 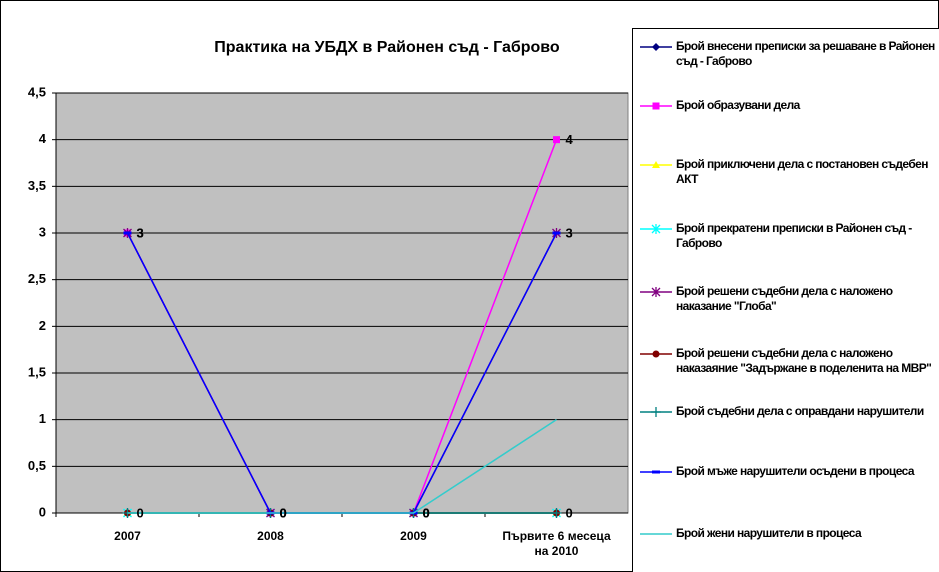 I want to click on series-line, so click(x=342, y=466).